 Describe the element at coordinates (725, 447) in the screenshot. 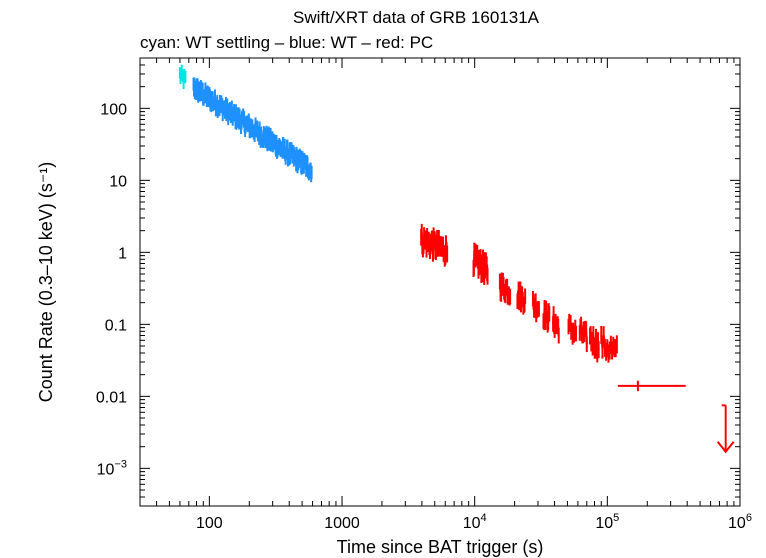

I see `upper-limit-arrow` at that location.